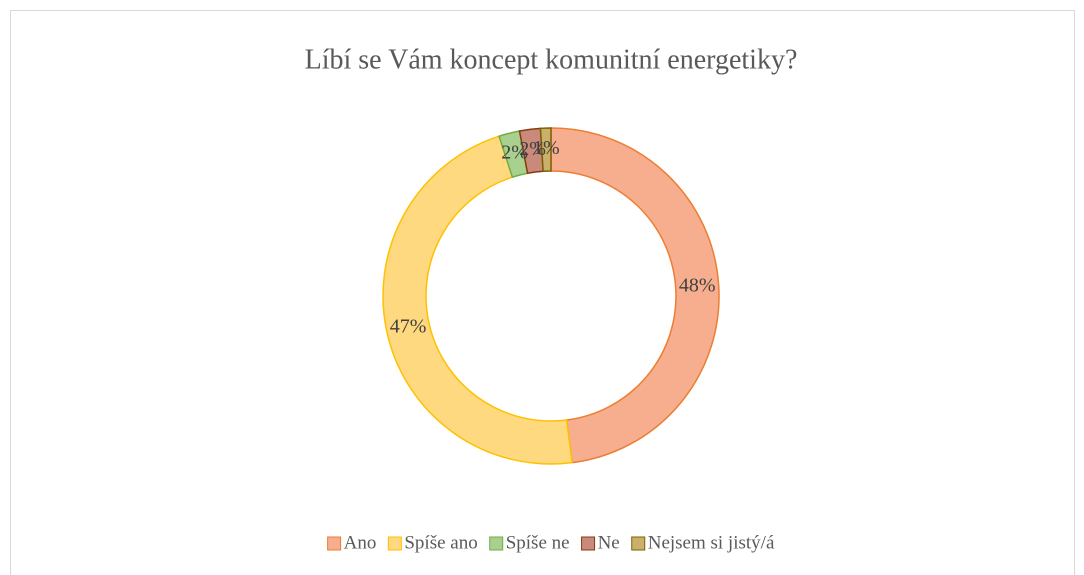  Describe the element at coordinates (408, 327) in the screenshot. I see `data-label: 47%` at that location.